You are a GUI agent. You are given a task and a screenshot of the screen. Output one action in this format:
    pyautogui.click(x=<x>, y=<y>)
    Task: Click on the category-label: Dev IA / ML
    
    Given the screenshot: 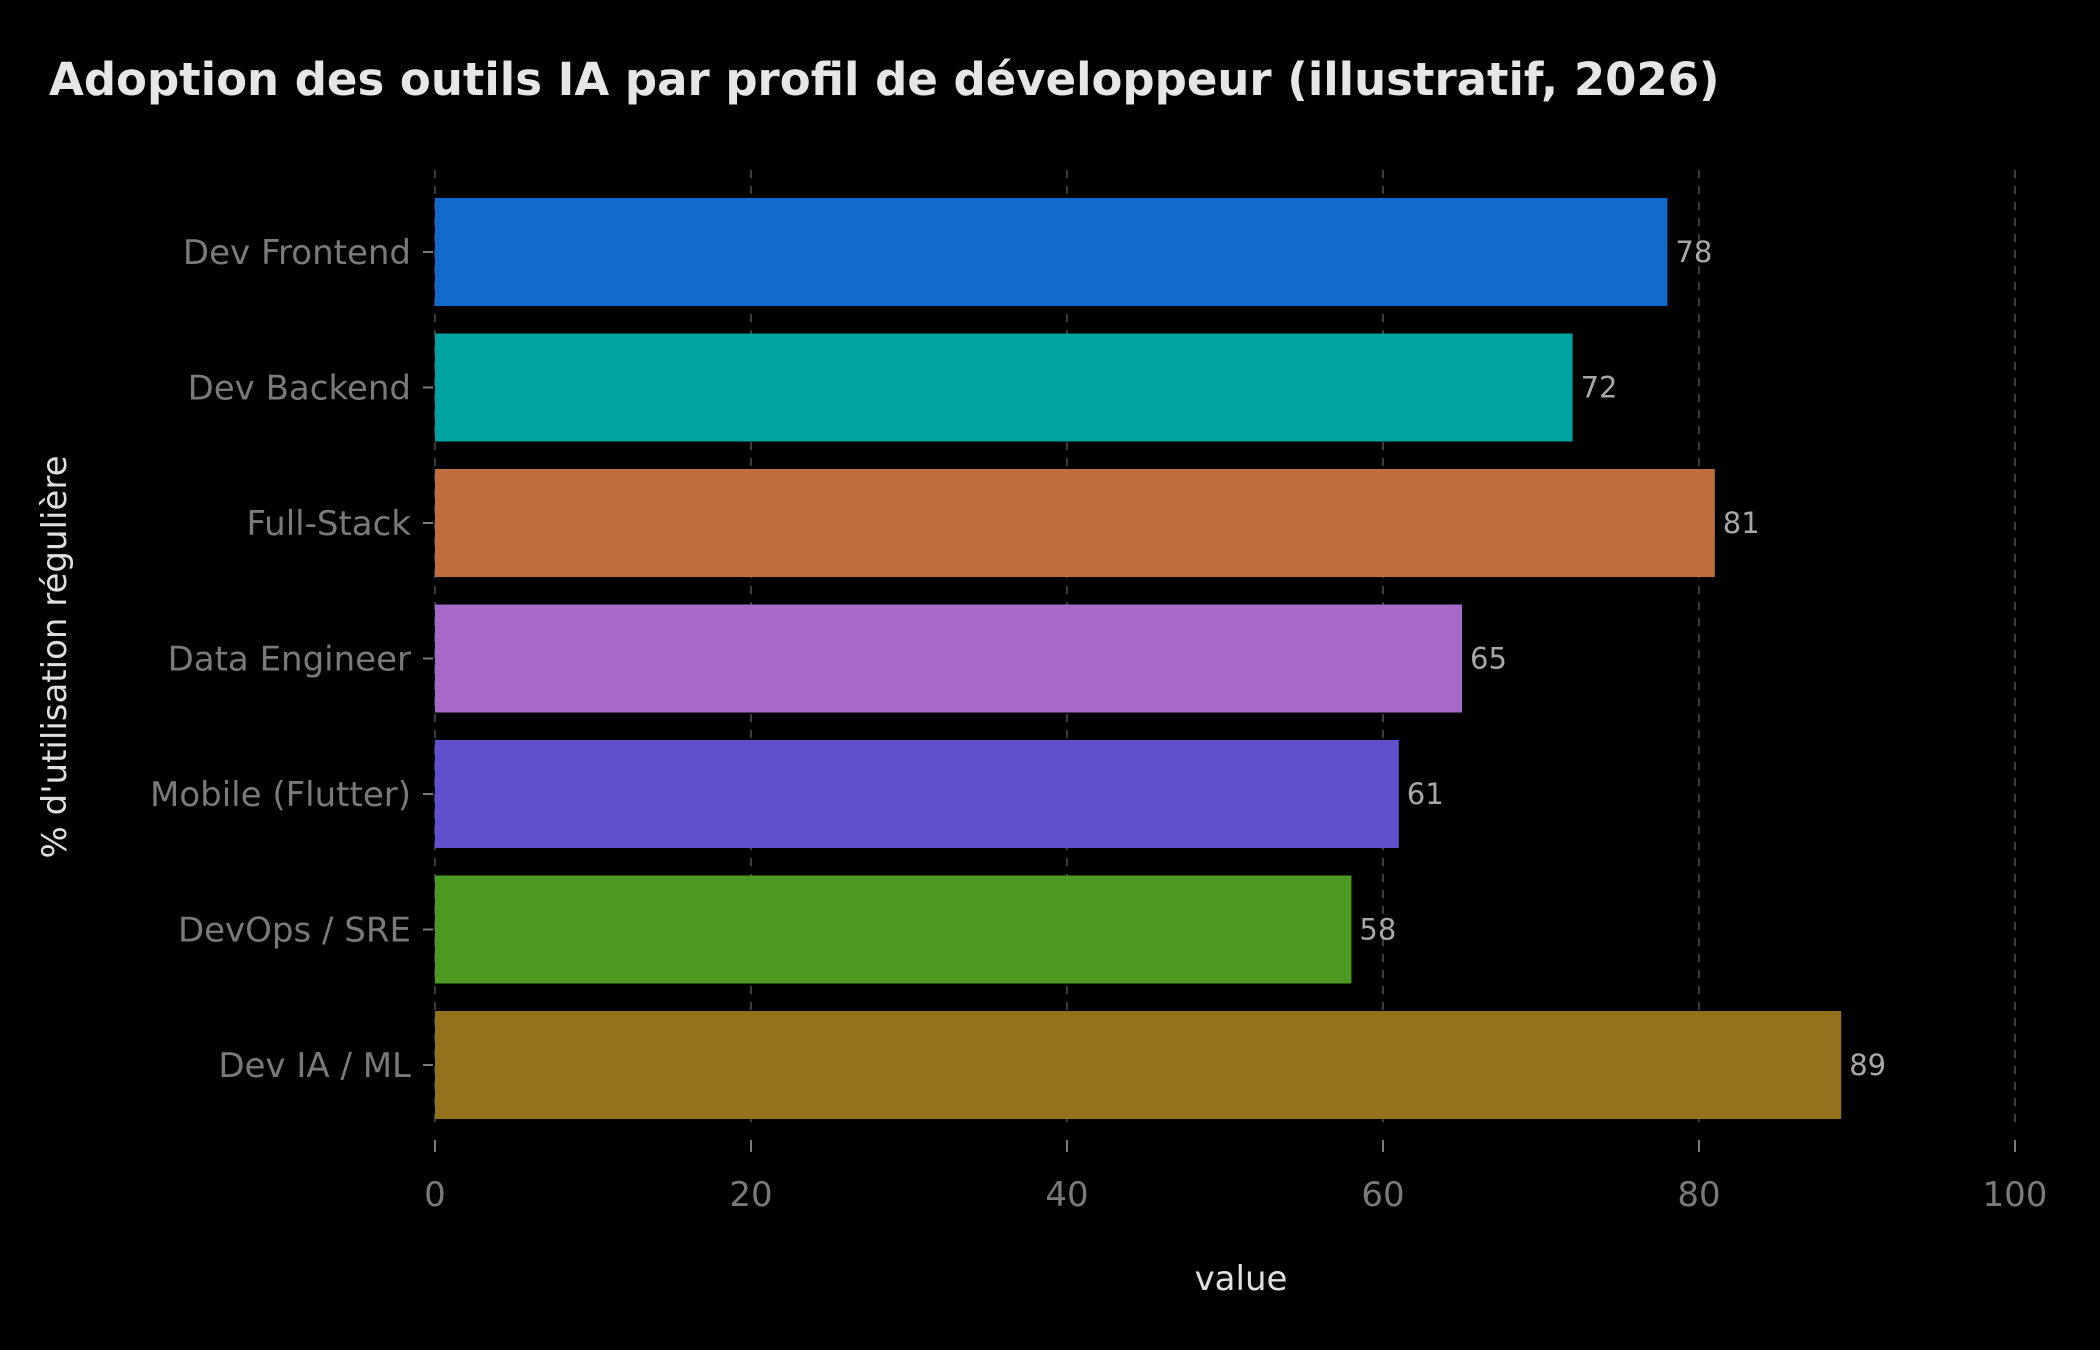 What is the action you would take?
    pyautogui.click(x=314, y=1066)
    